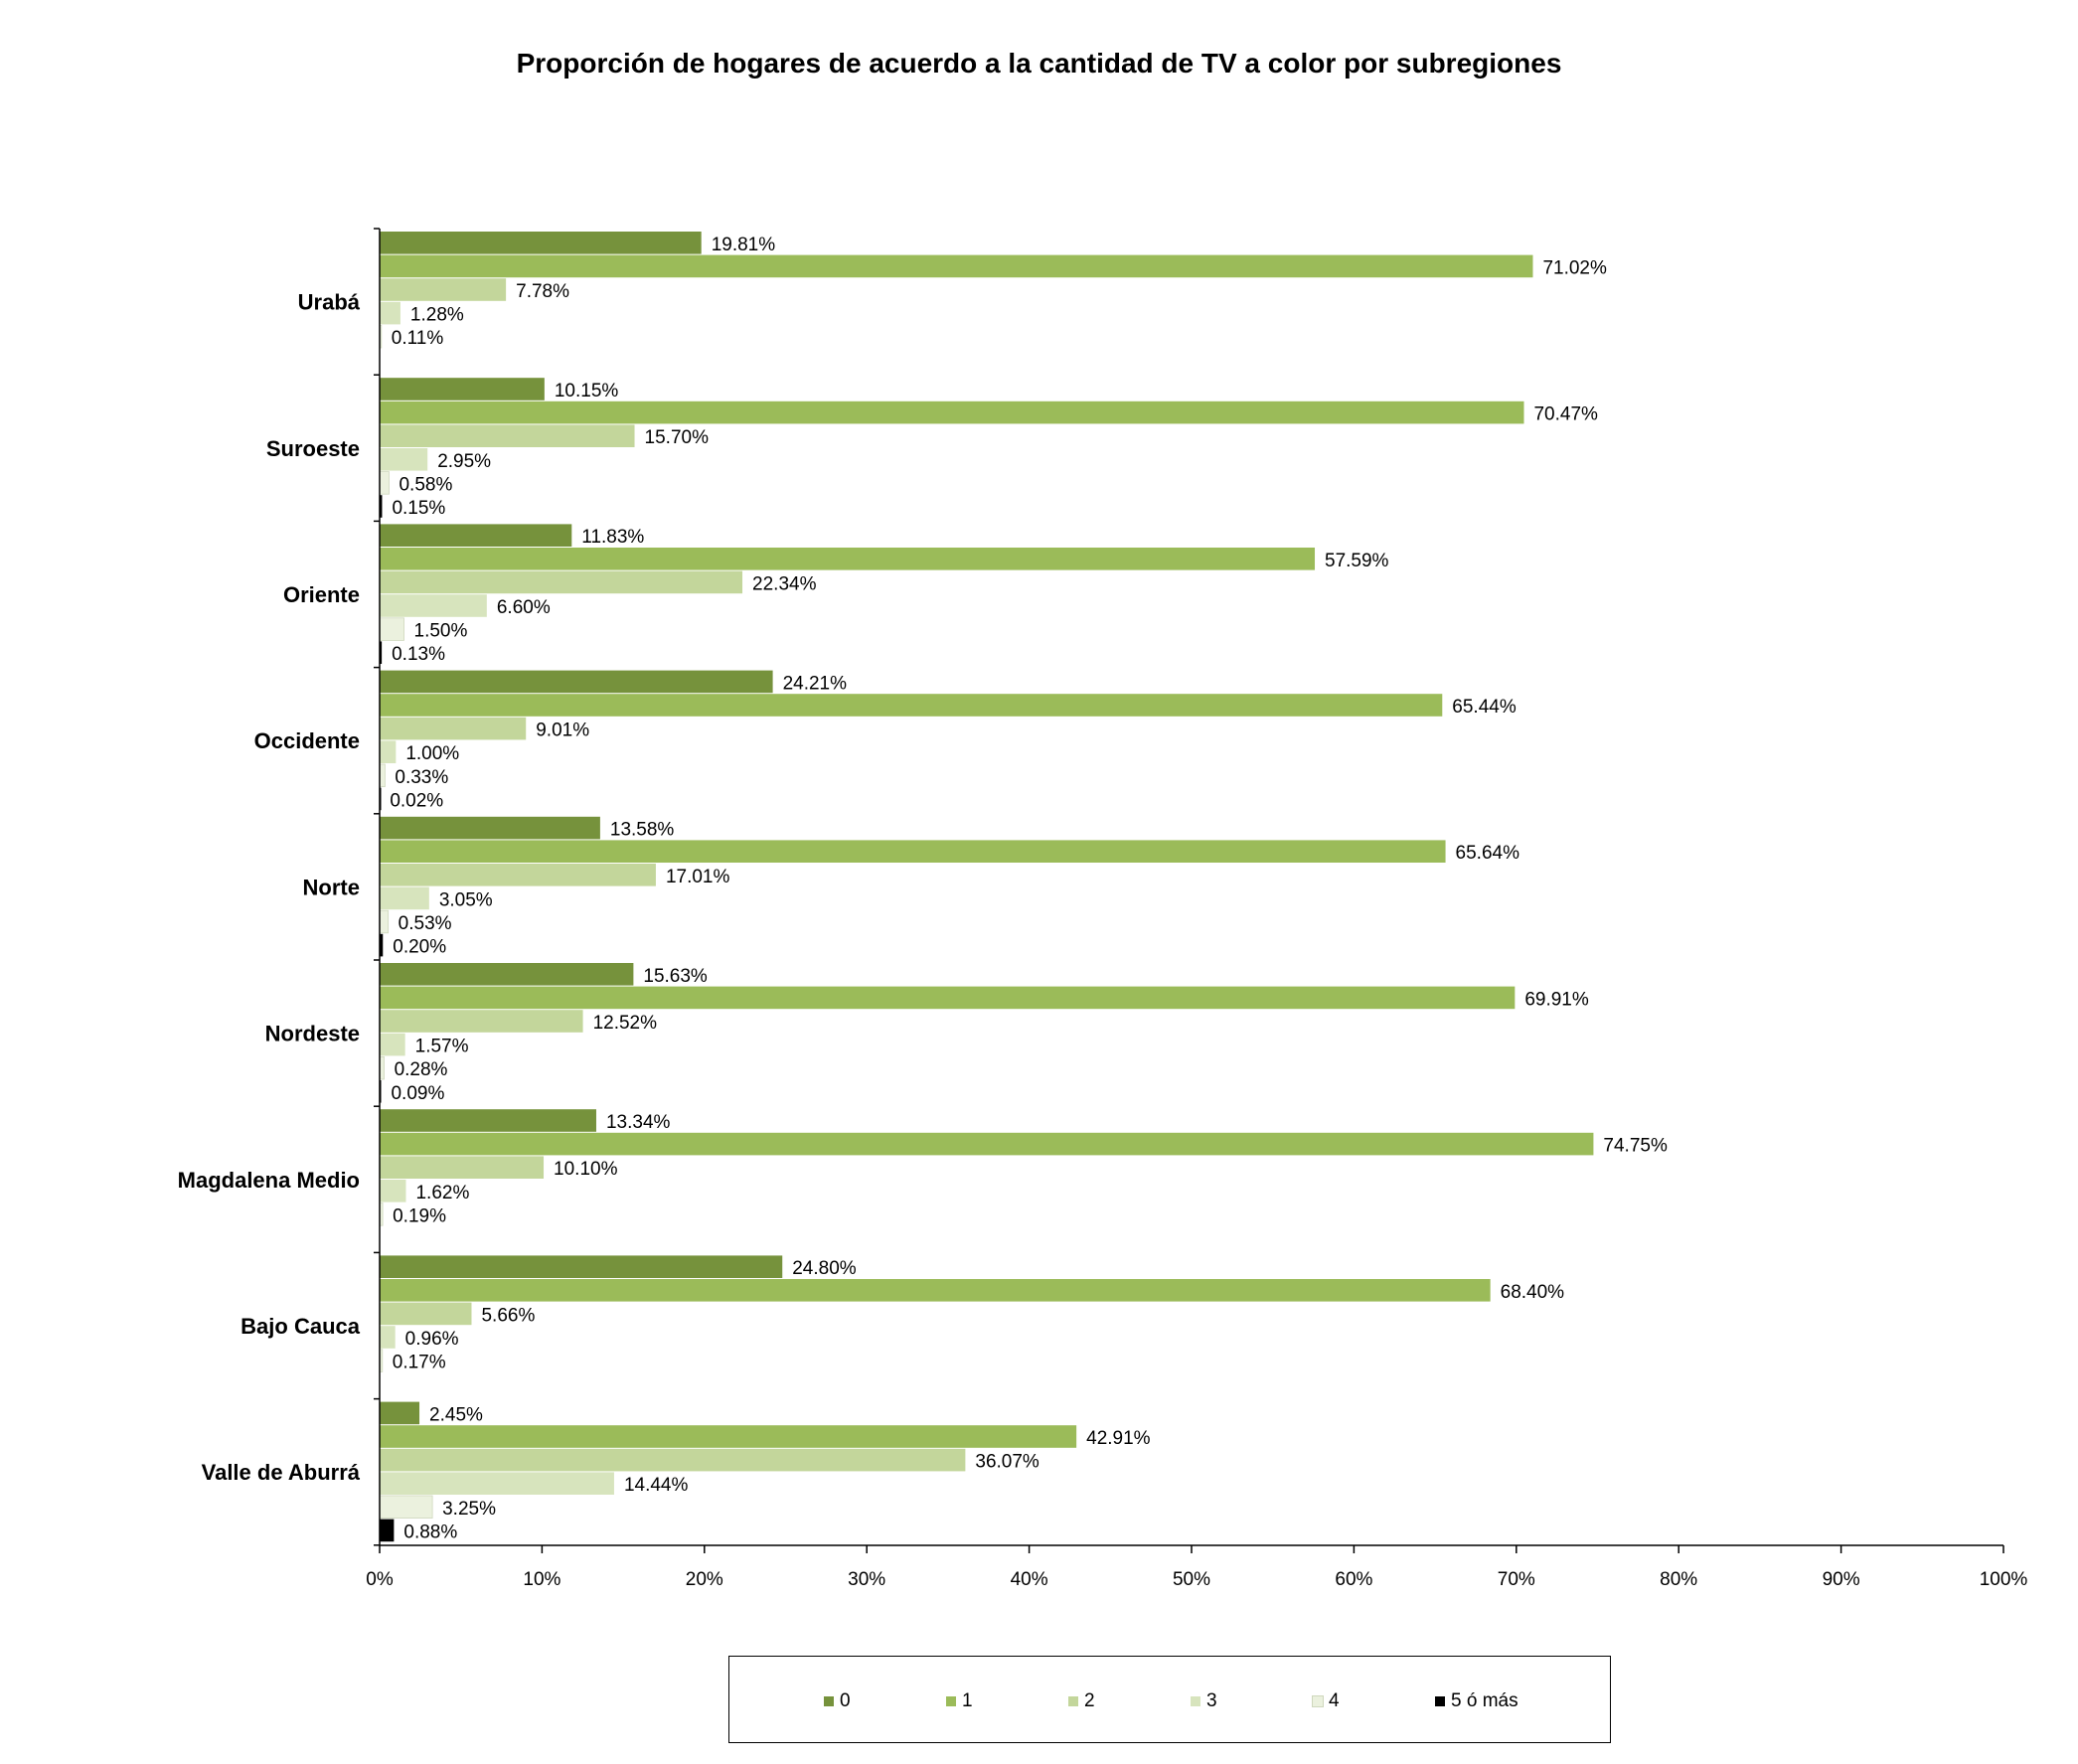  Describe the element at coordinates (381, 652) in the screenshot. I see `bar-oriente-5-o-mas` at that location.